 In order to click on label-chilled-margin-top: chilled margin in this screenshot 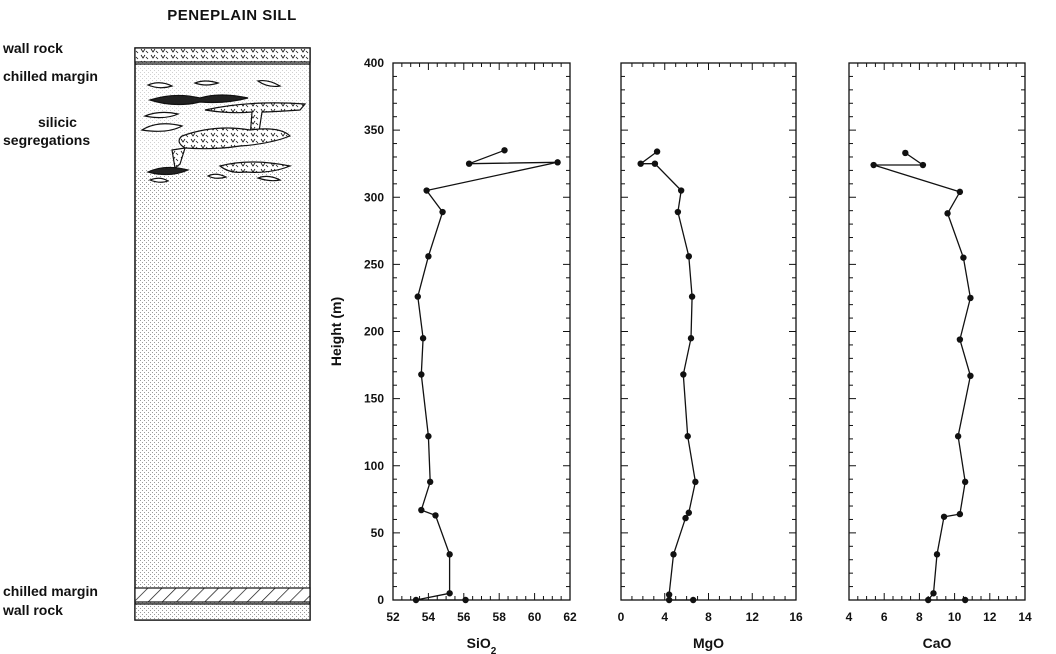, I will do `click(50, 76)`.